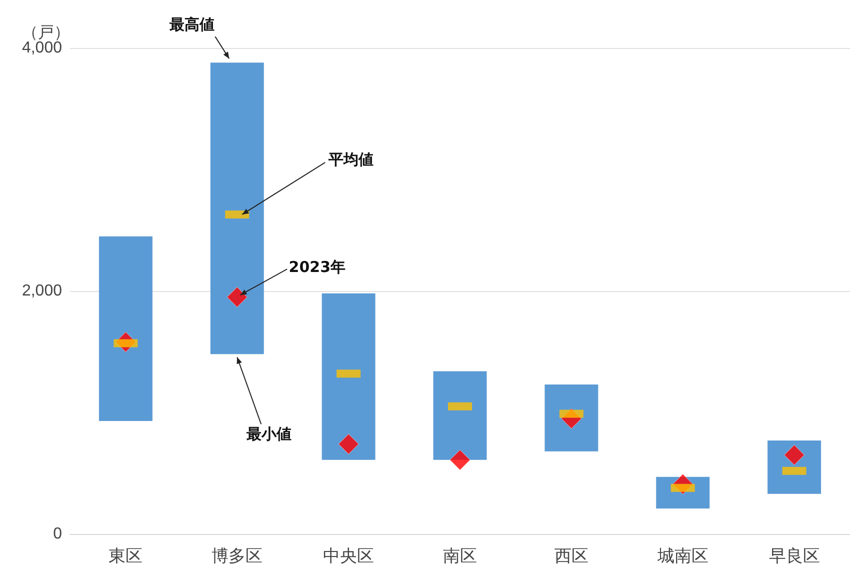 The width and height of the screenshot is (858, 578). I want to click on y-tick-label: 4,000, so click(42, 48).